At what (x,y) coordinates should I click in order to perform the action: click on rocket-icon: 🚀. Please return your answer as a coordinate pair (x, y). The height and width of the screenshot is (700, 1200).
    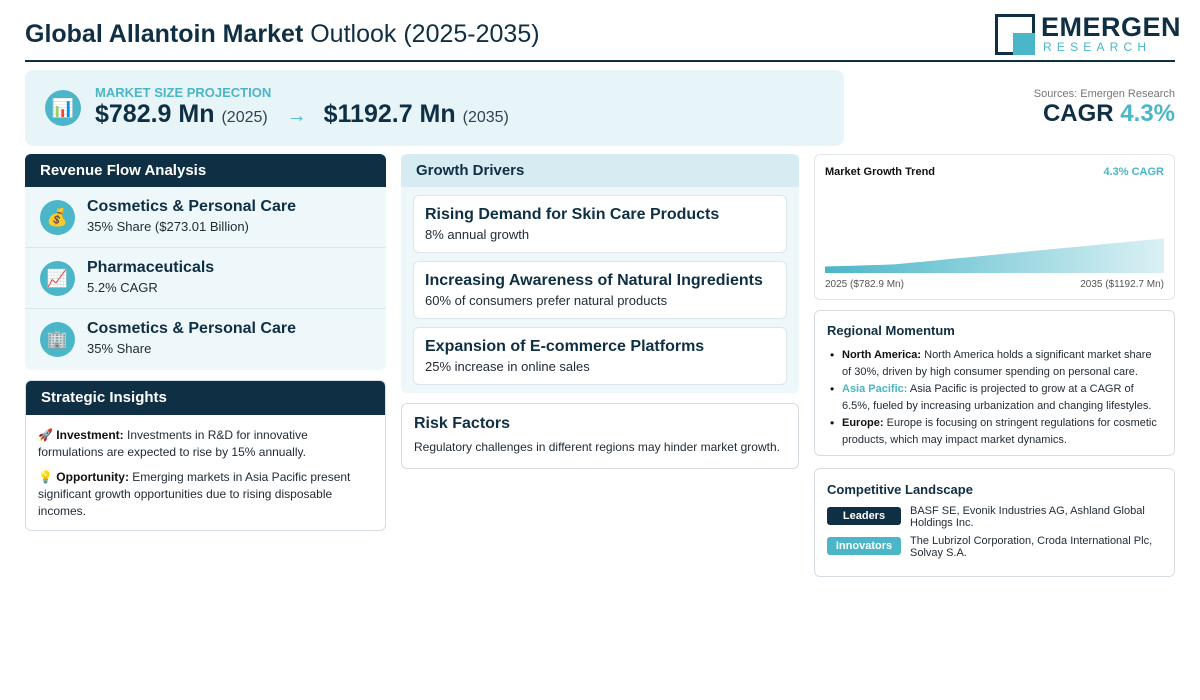
    Looking at the image, I should click on (45, 435).